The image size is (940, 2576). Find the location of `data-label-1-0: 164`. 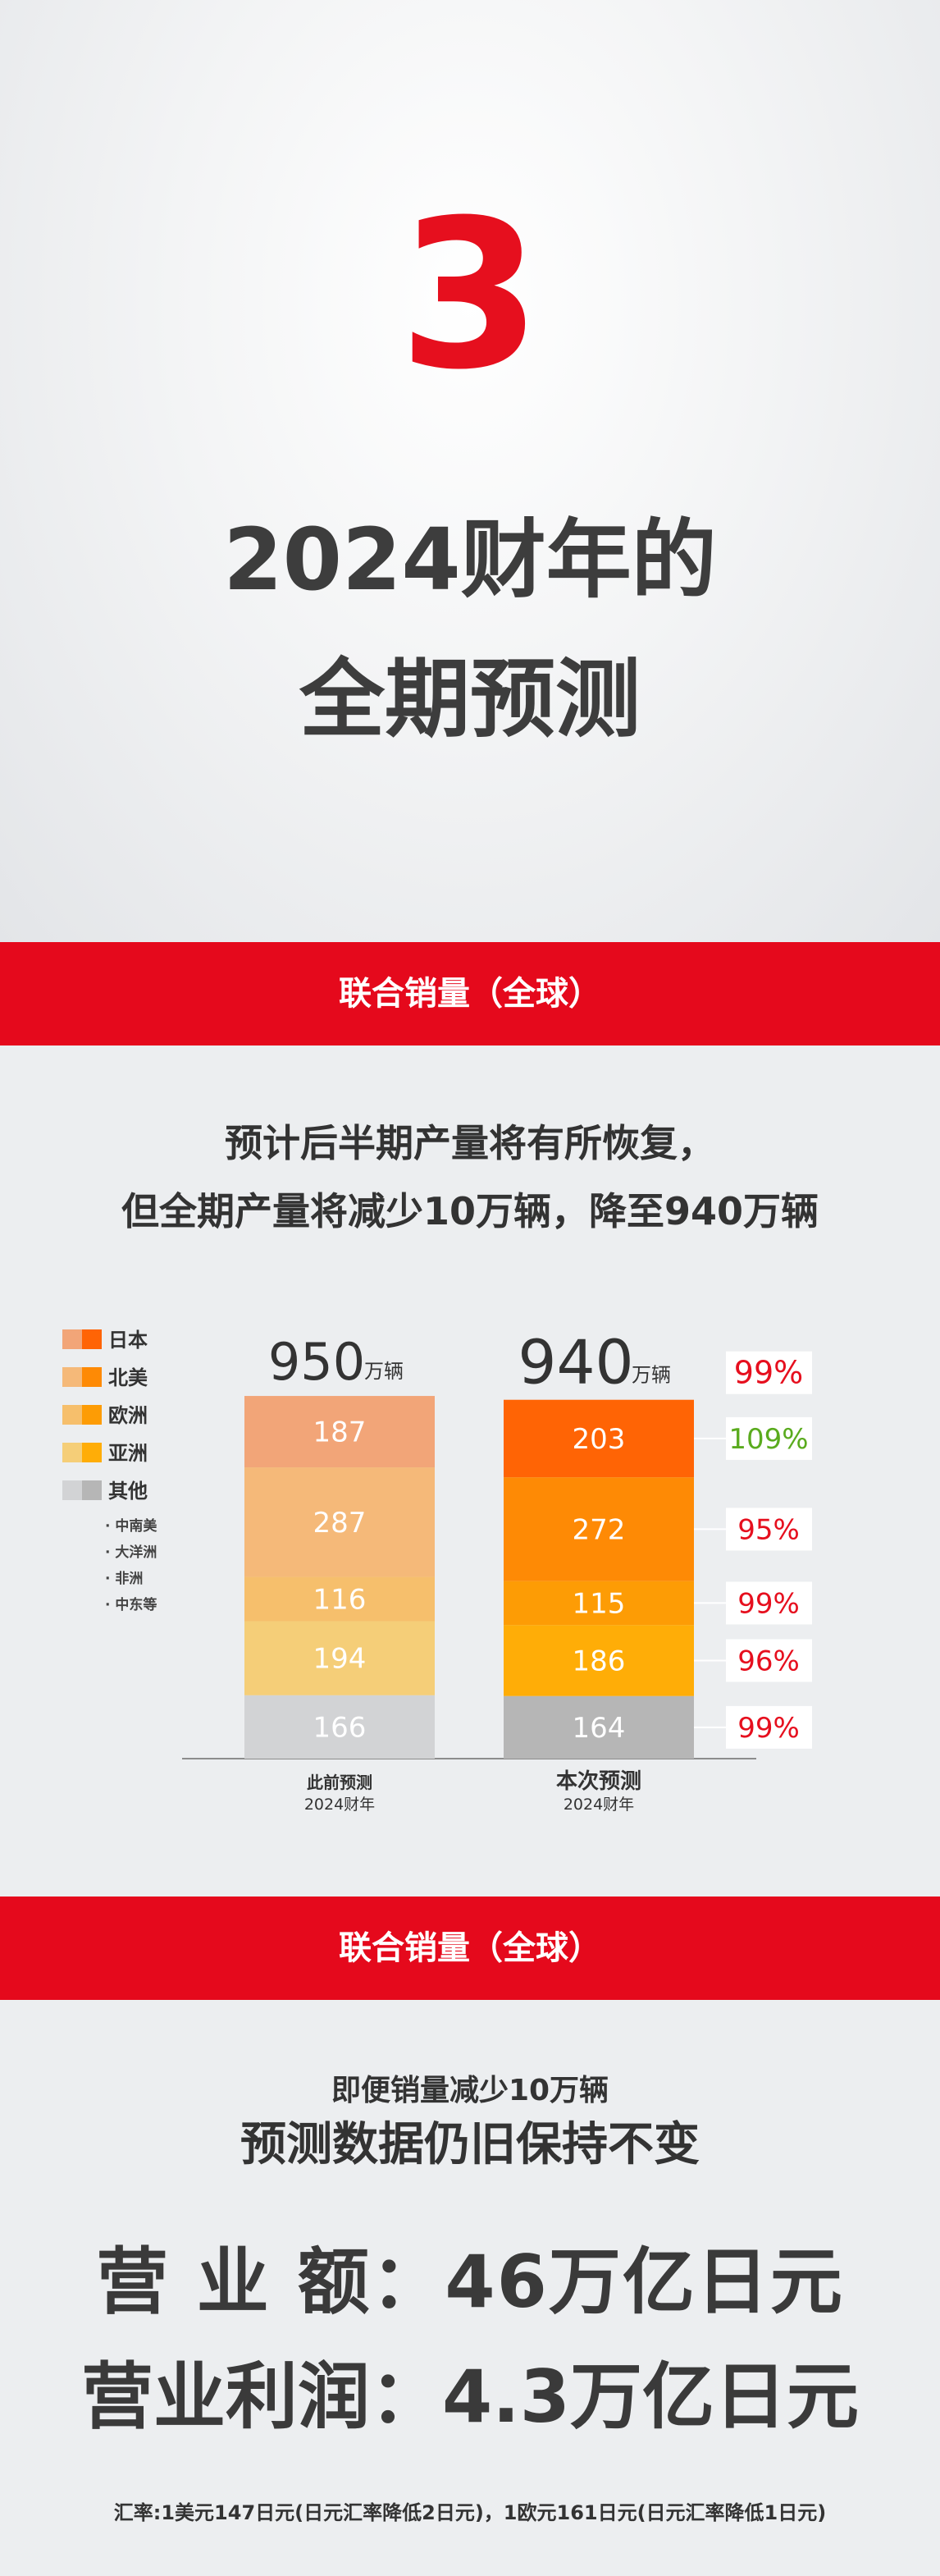

data-label-1-0: 164 is located at coordinates (600, 1728).